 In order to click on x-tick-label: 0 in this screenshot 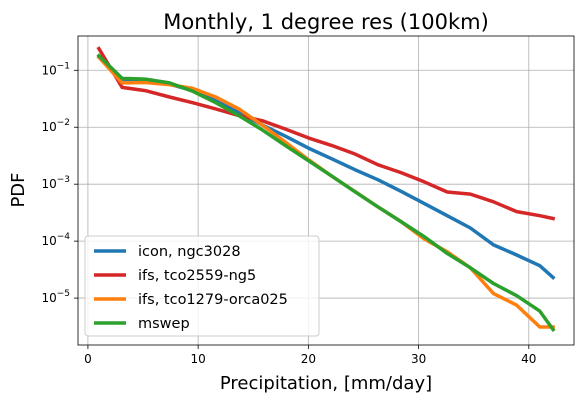, I will do `click(88, 359)`.